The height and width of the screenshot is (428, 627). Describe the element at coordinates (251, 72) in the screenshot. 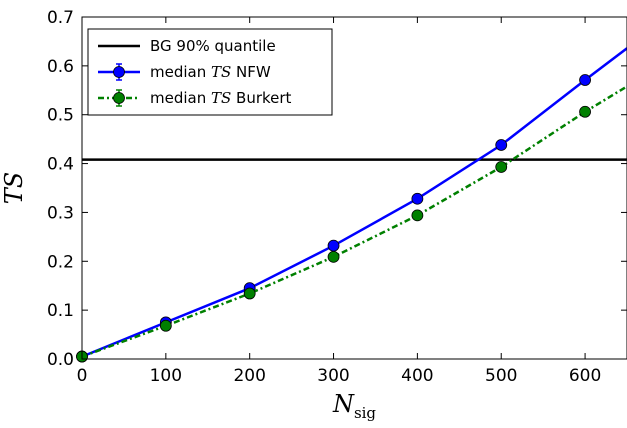

I see `legend-label-part: NFW` at that location.